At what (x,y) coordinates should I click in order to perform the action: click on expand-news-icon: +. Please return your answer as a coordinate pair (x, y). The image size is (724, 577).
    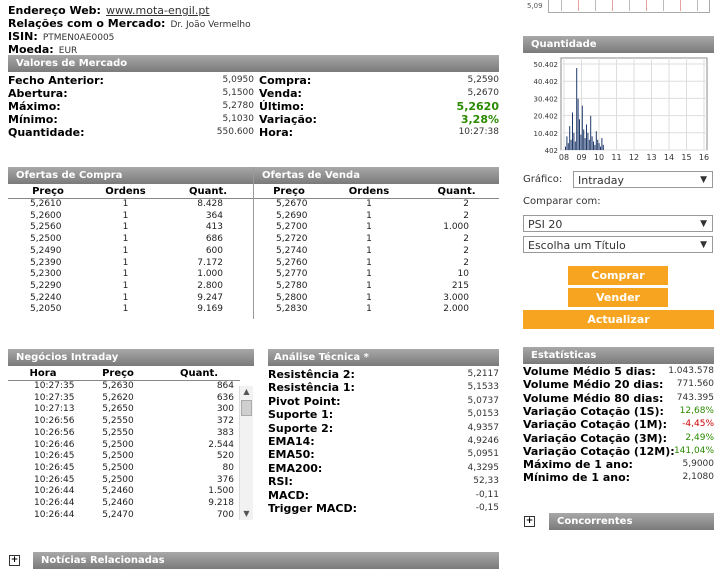
    Looking at the image, I should click on (14, 560).